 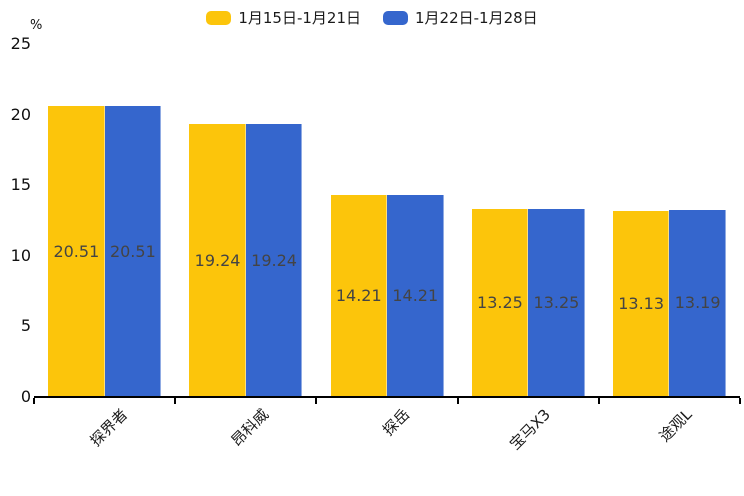 I want to click on legend-item-series-2: 1月22日-1月28日, so click(x=460, y=17).